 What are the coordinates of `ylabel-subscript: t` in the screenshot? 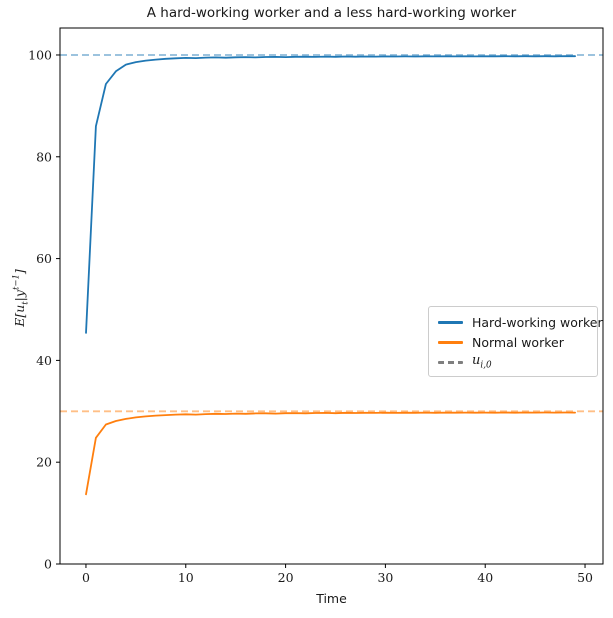 It's located at (25, 303).